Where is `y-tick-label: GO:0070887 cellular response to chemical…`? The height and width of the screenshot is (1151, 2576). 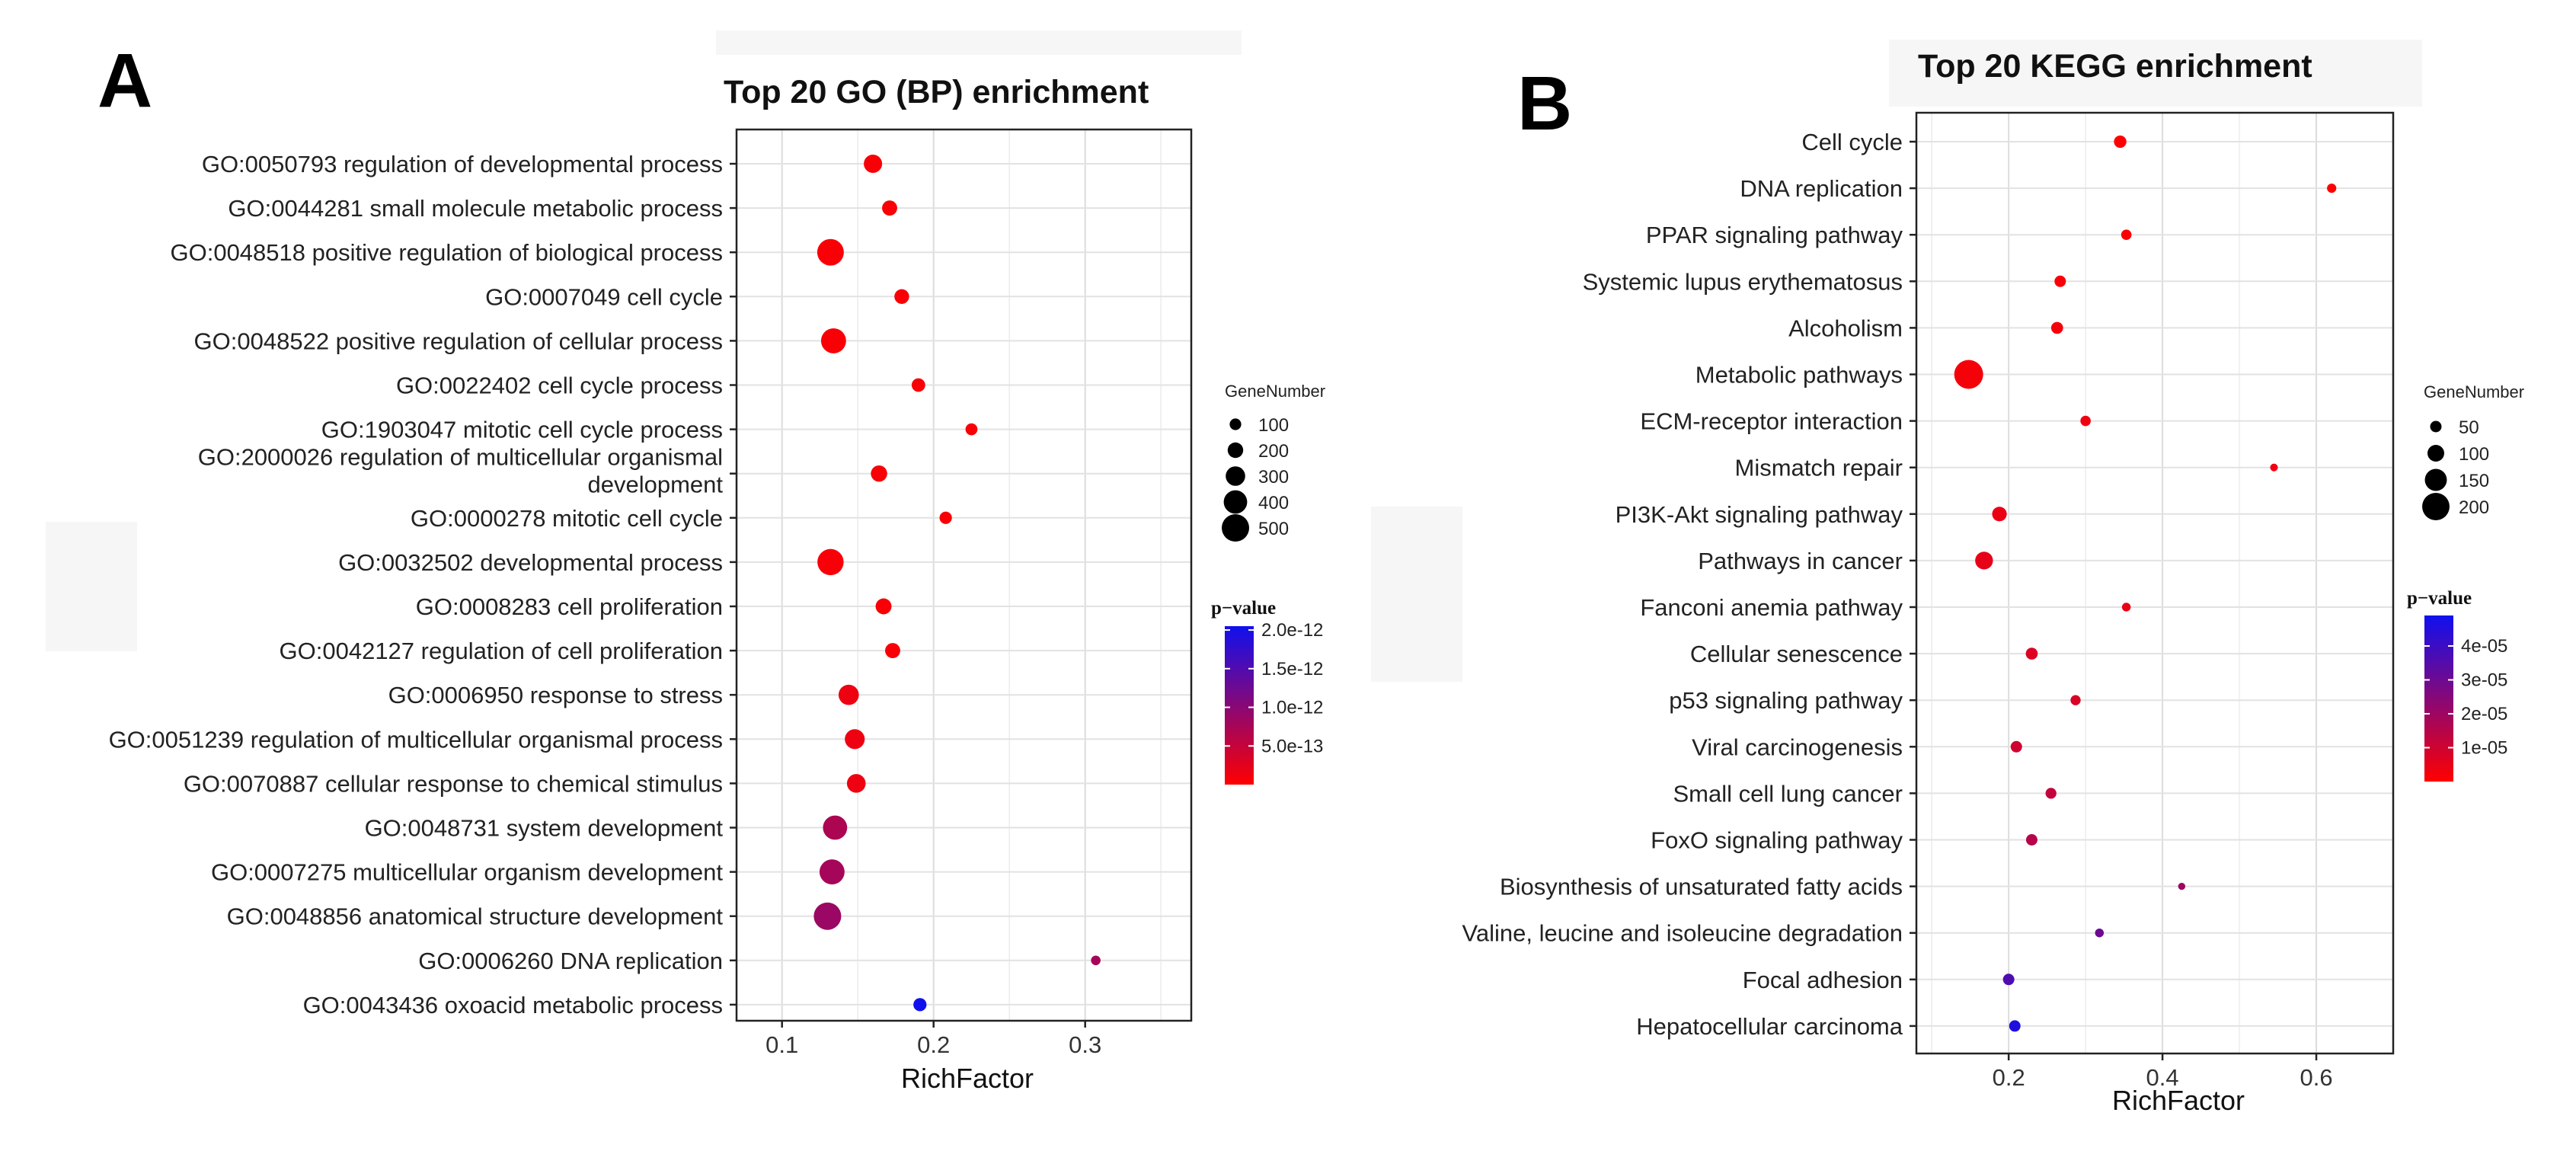
y-tick-label: GO:0070887 cellular response to chemical… is located at coordinates (454, 784).